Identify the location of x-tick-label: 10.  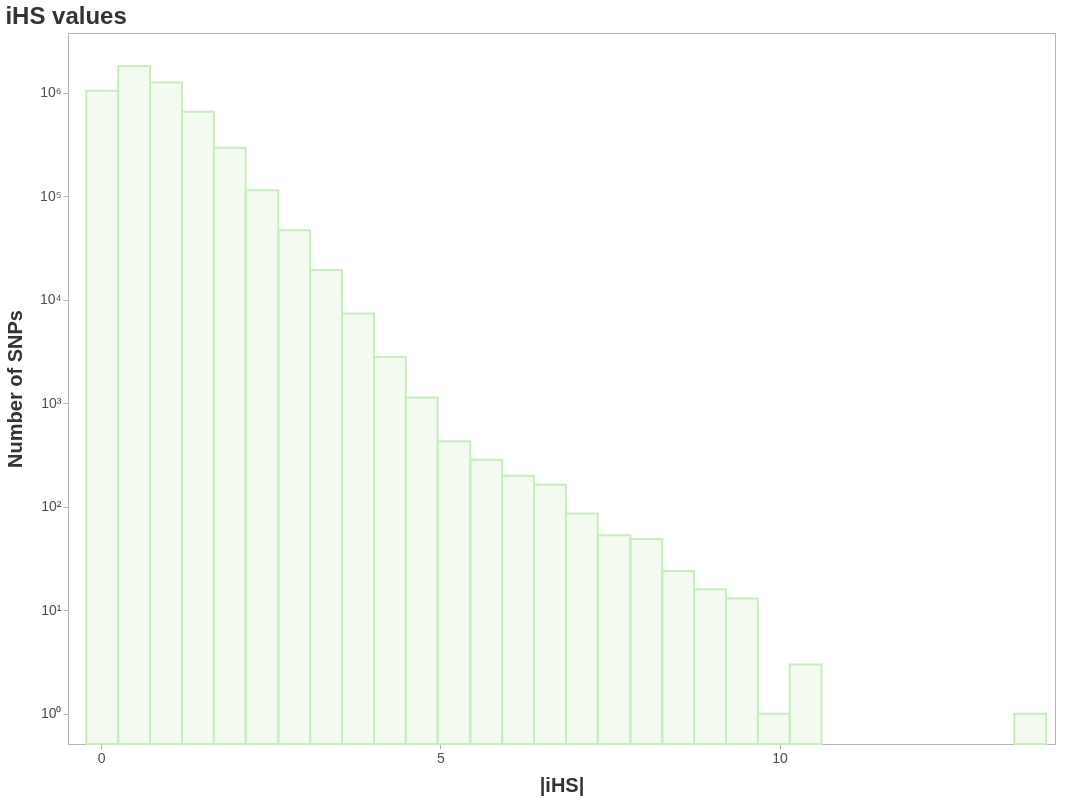
(780, 757).